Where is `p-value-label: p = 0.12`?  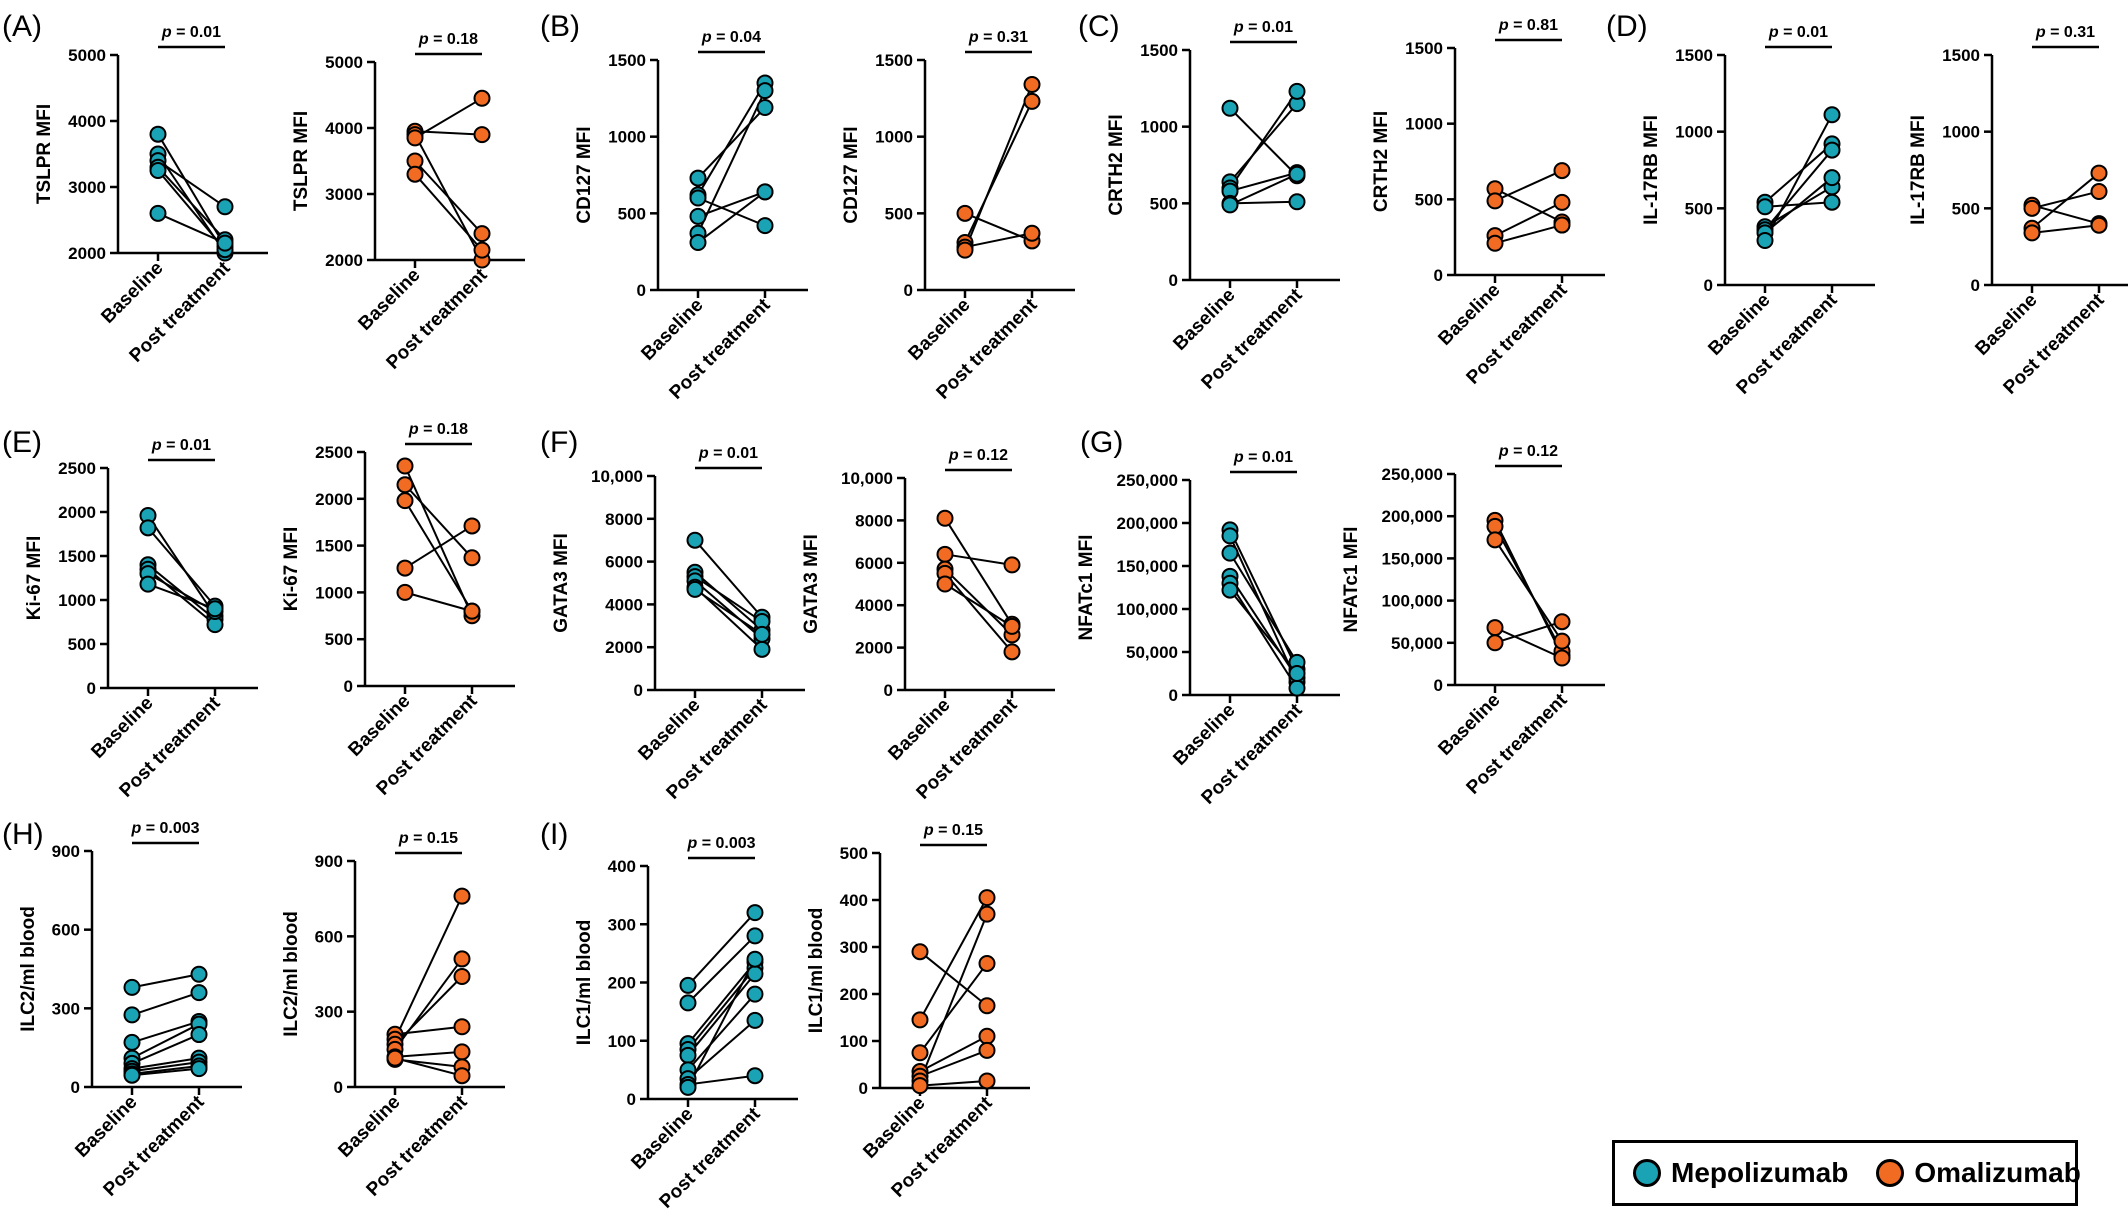 p-value-label: p = 0.12 is located at coordinates (978, 455).